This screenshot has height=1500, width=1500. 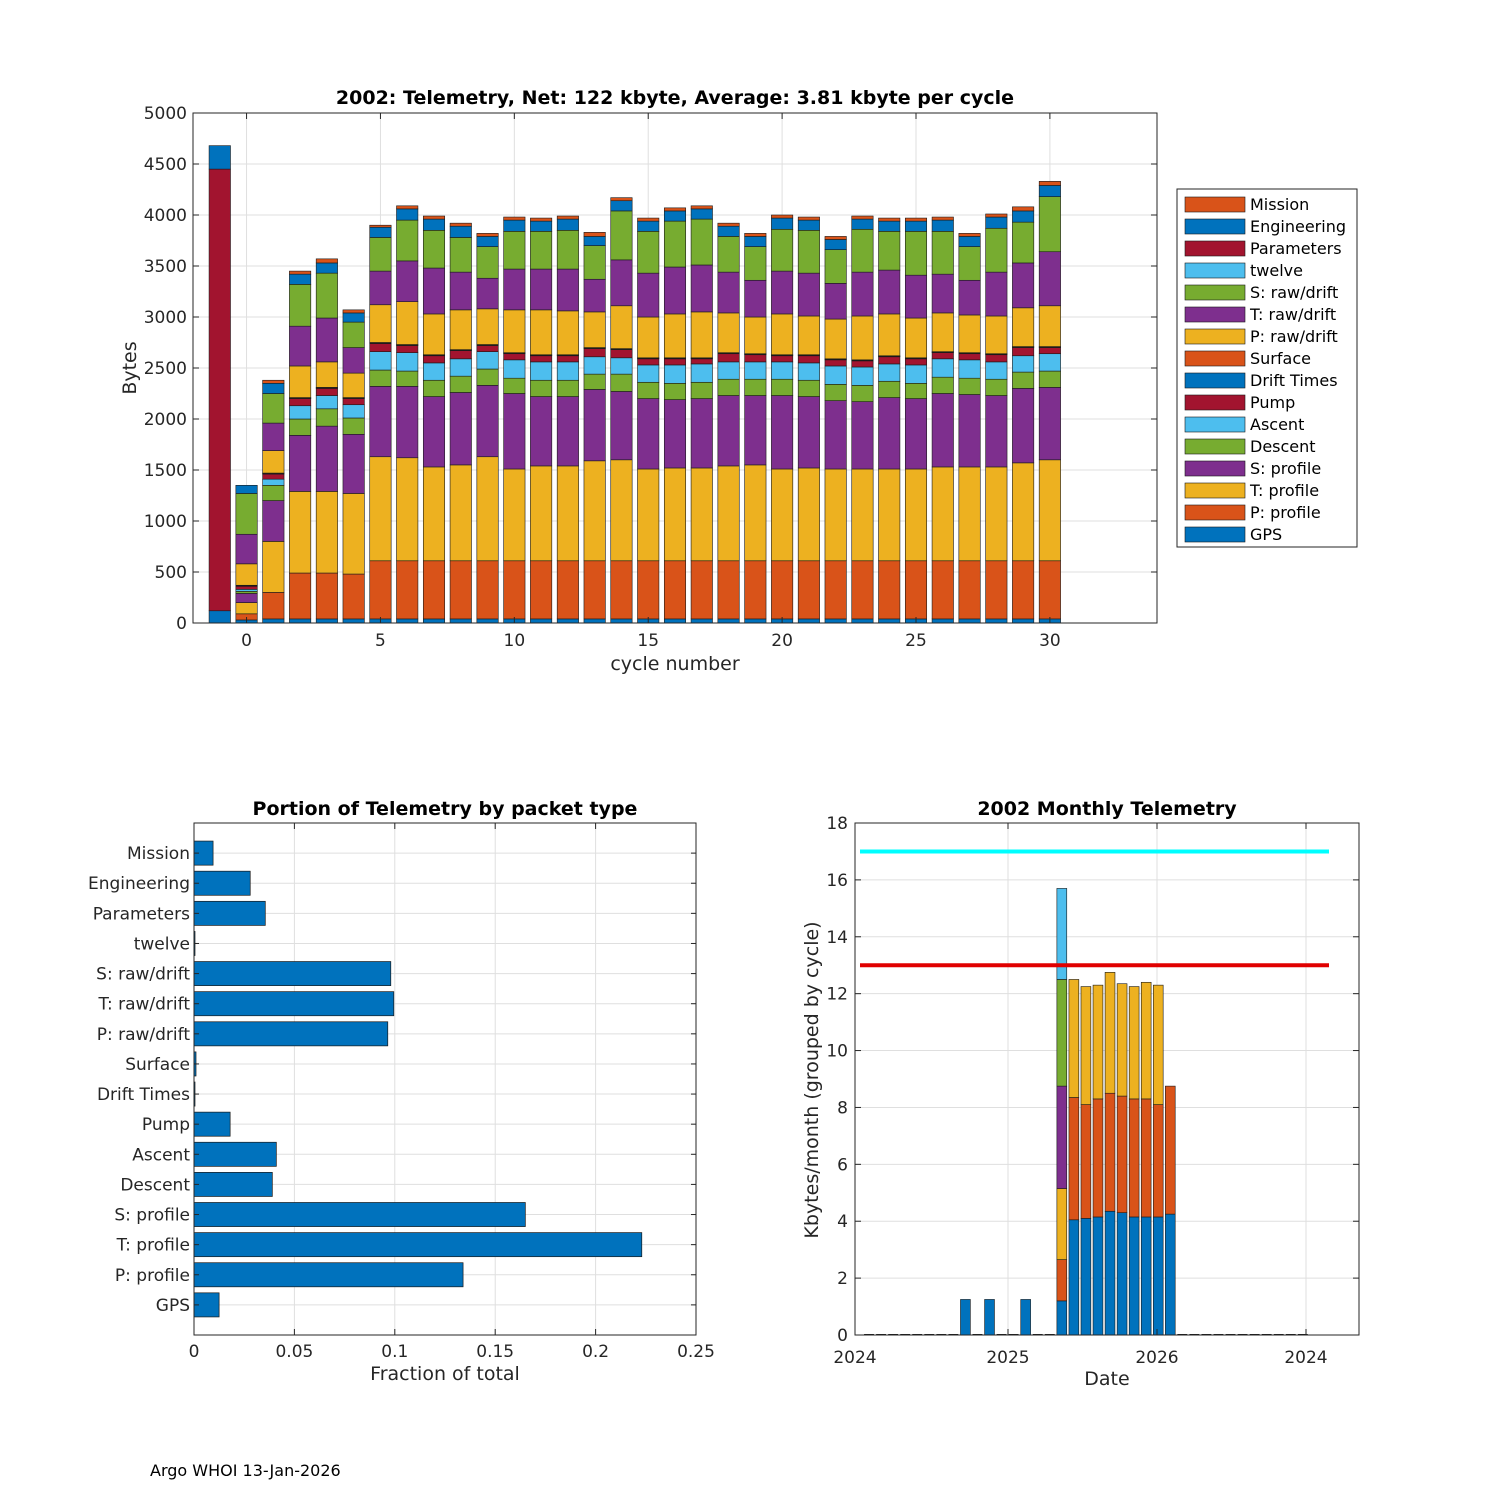 I want to click on bar-segment-cycle-4-ascent, so click(x=353, y=411).